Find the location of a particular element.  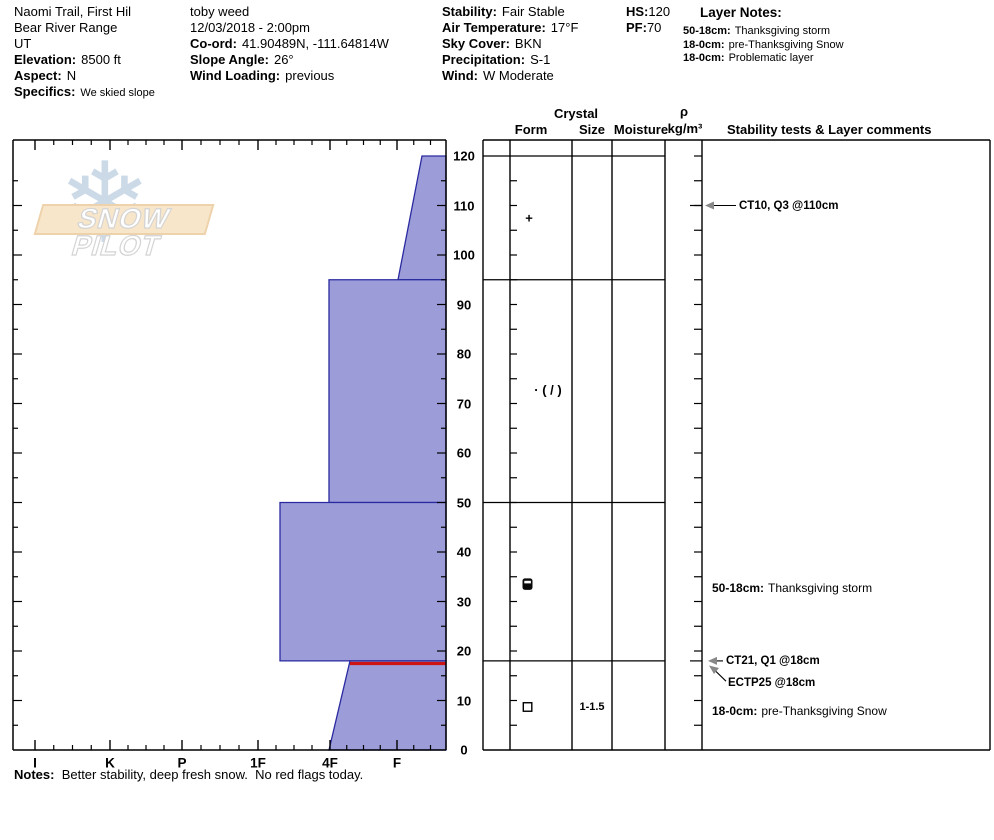

aspect-label: Aspect: is located at coordinates (38, 75).